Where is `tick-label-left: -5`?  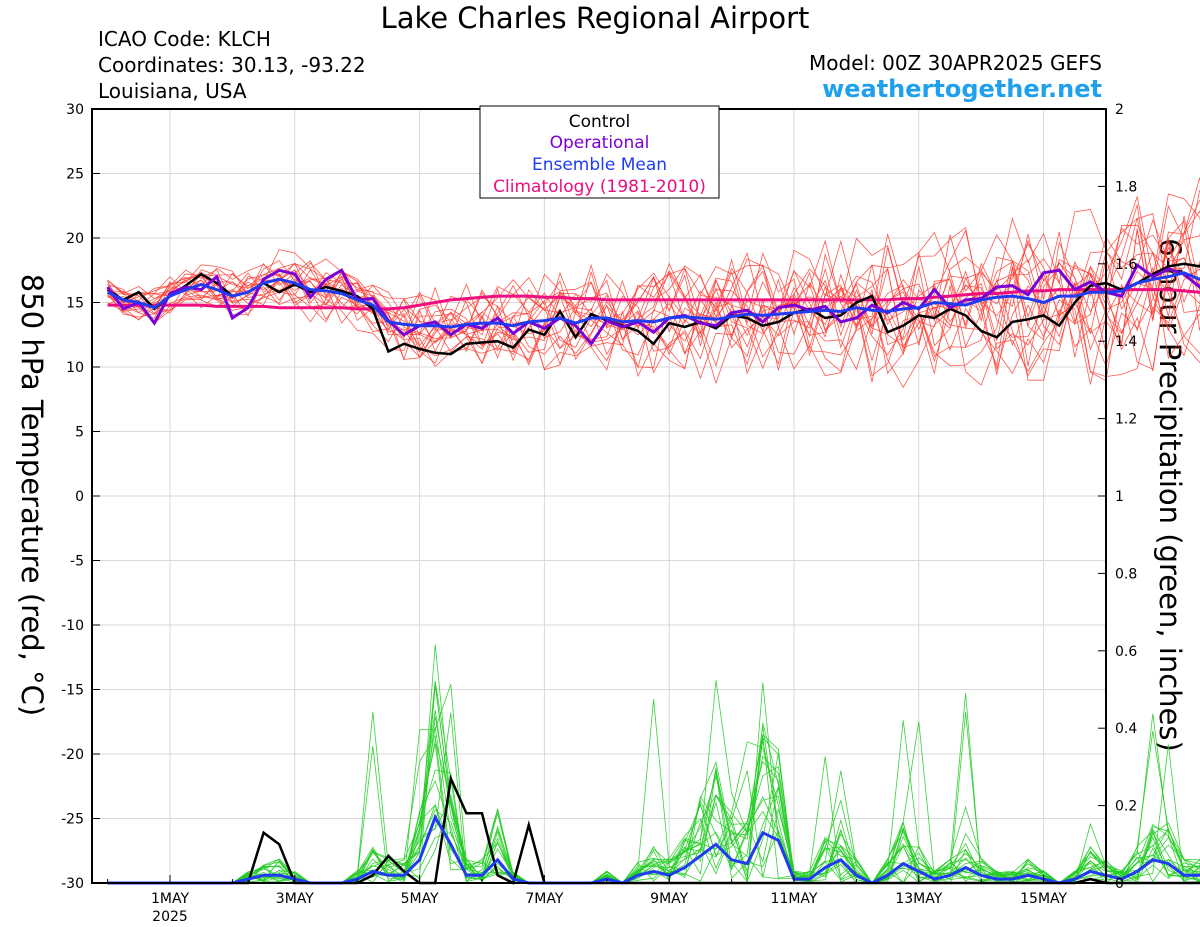 tick-label-left: -5 is located at coordinates (77, 562).